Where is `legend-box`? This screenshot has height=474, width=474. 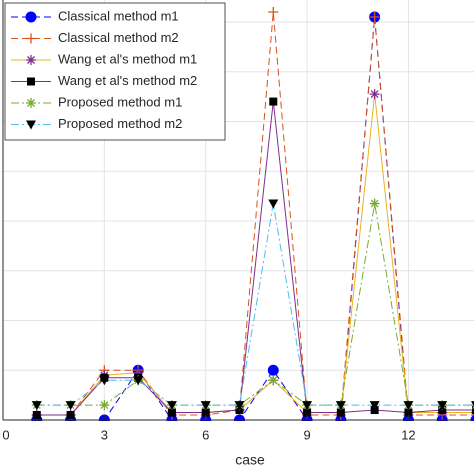 legend-box is located at coordinates (115, 71).